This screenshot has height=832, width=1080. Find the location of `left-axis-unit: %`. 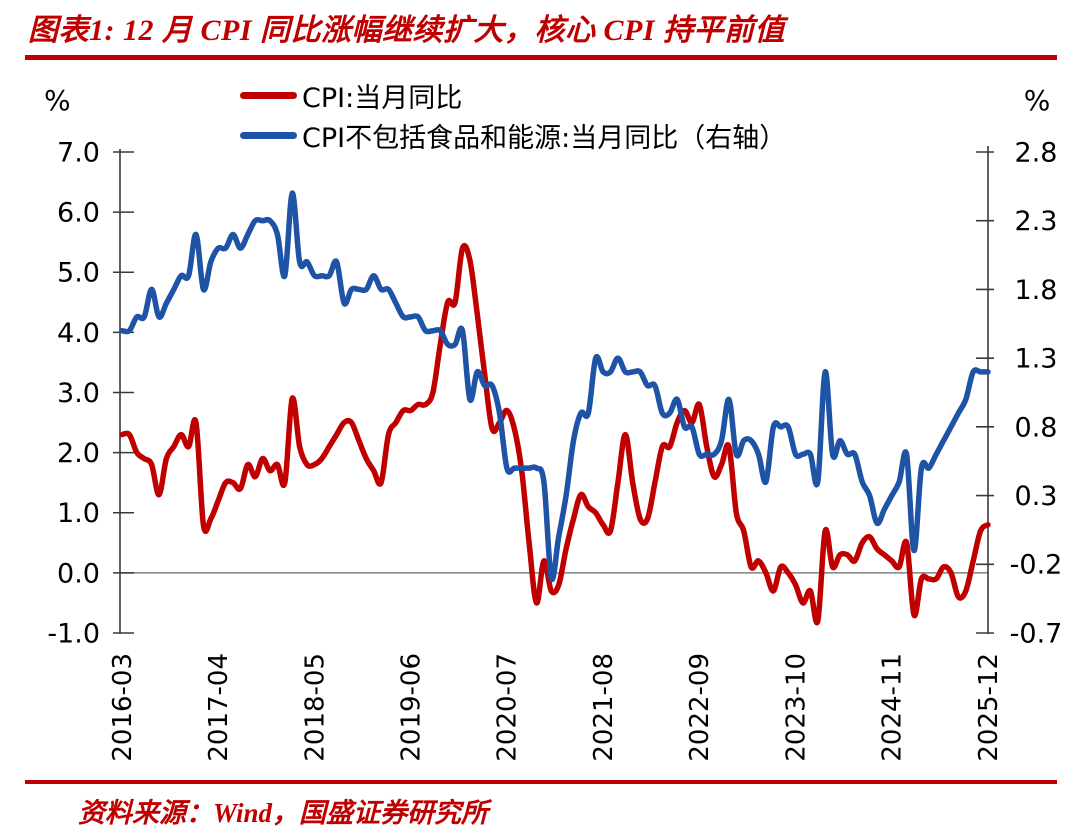

left-axis-unit: % is located at coordinates (57, 100).